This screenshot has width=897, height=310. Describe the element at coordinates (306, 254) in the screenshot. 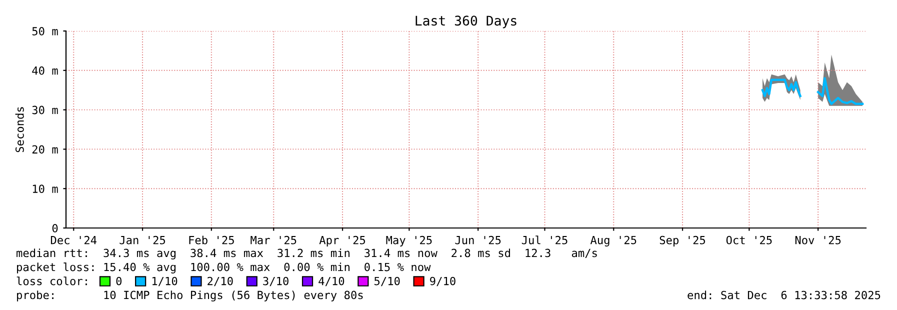

I see `text: median rtt: 34.3 ms avg 38.4 ms max 31.2 ms min 31.4 ms now 2.8 ms sd 12.3 am/s` at that location.